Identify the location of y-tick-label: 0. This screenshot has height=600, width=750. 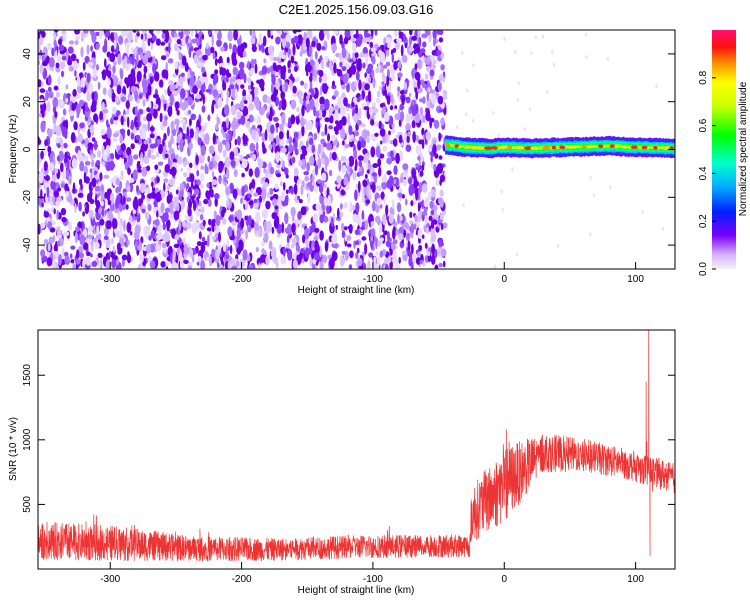
(27, 149).